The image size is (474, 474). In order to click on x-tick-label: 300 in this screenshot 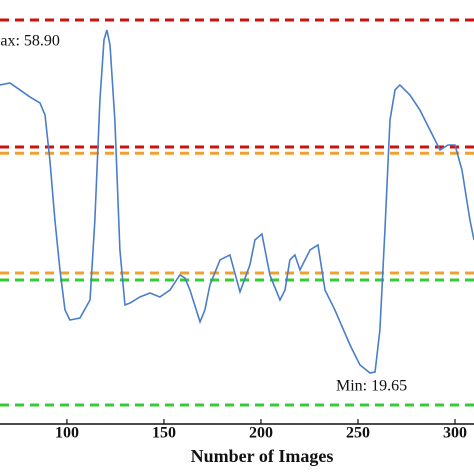, I will do `click(455, 433)`.